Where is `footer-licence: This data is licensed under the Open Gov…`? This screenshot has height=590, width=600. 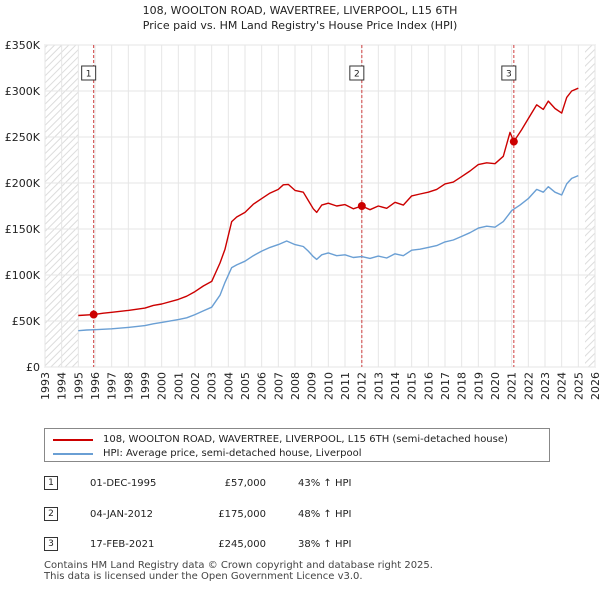 footer-licence: This data is licensed under the Open Gov… is located at coordinates (203, 576).